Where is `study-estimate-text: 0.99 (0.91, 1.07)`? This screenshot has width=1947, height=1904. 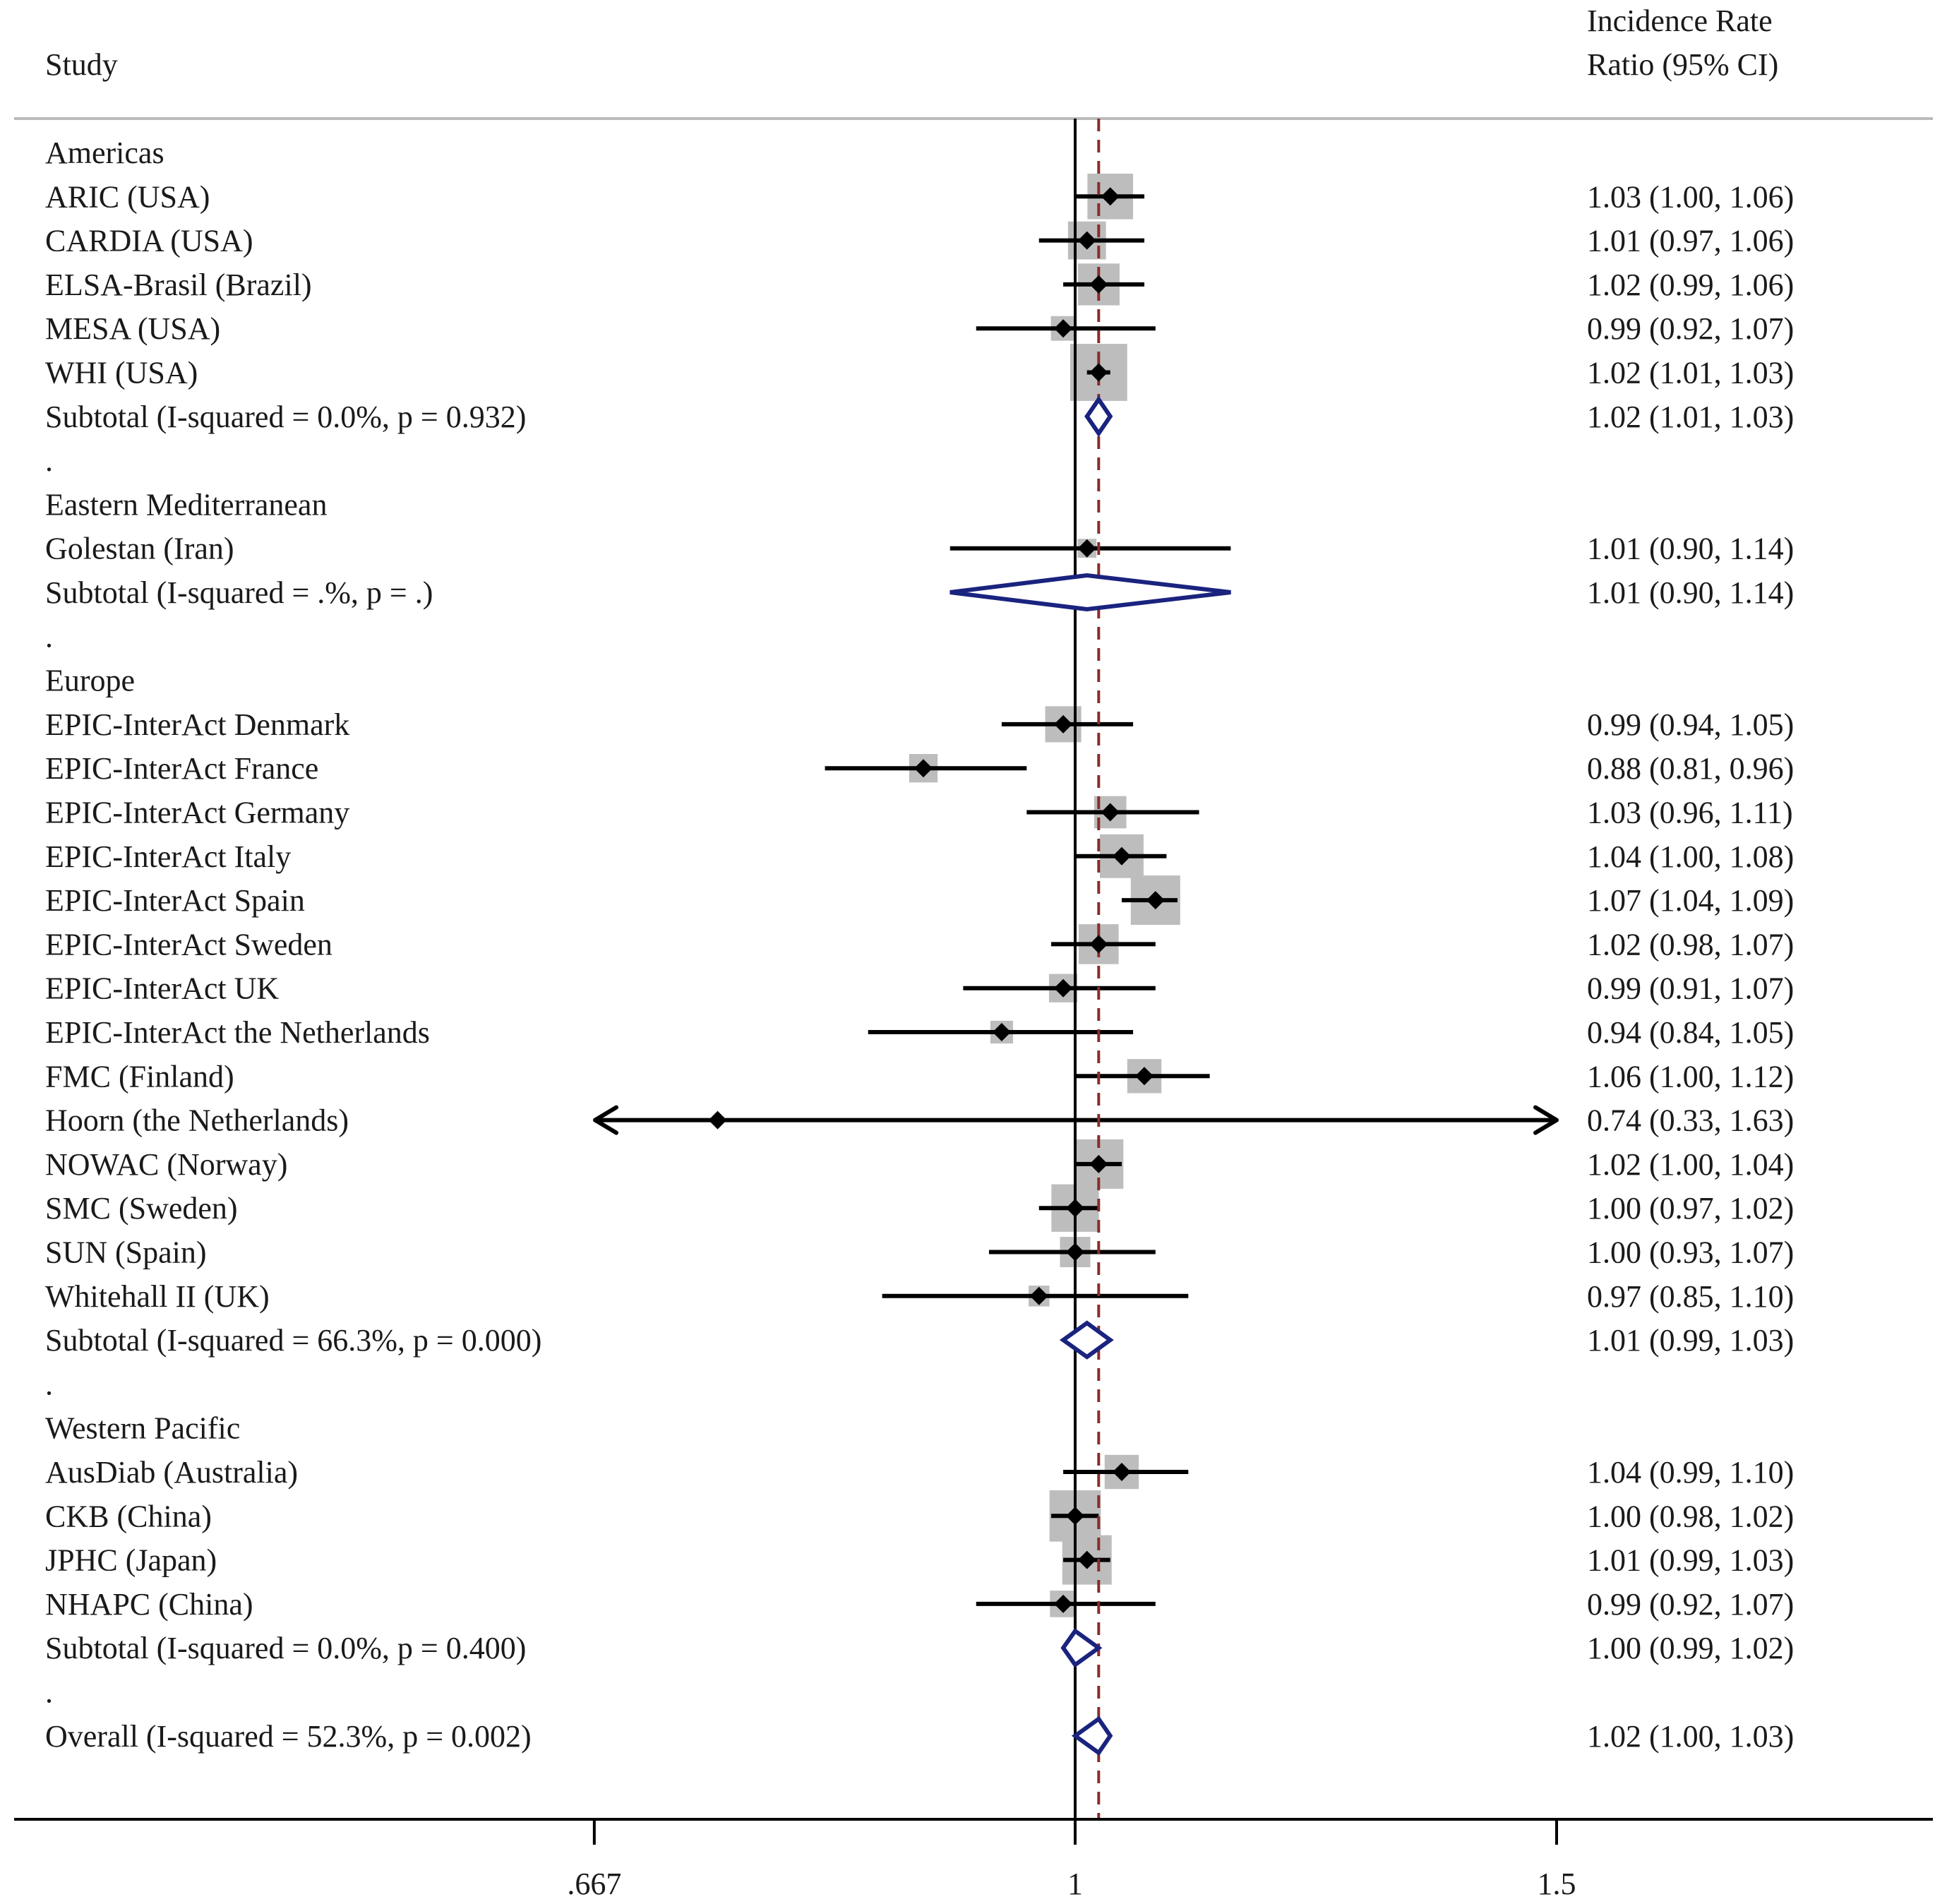
study-estimate-text: 0.99 (0.91, 1.07) is located at coordinates (1690, 988).